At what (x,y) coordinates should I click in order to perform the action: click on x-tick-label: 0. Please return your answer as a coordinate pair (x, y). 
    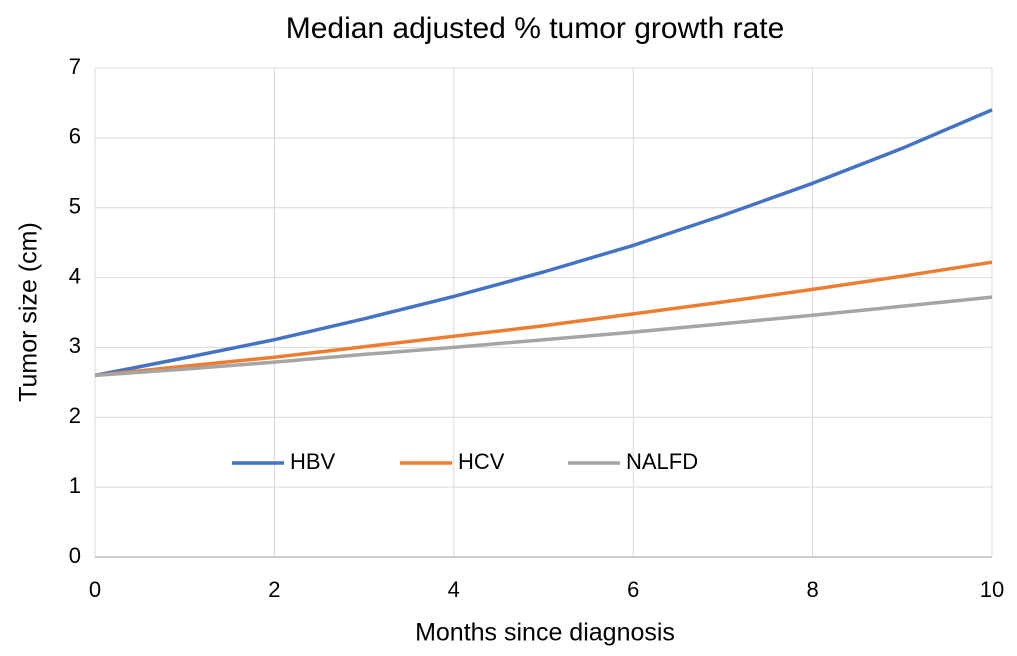
    Looking at the image, I should click on (95, 589).